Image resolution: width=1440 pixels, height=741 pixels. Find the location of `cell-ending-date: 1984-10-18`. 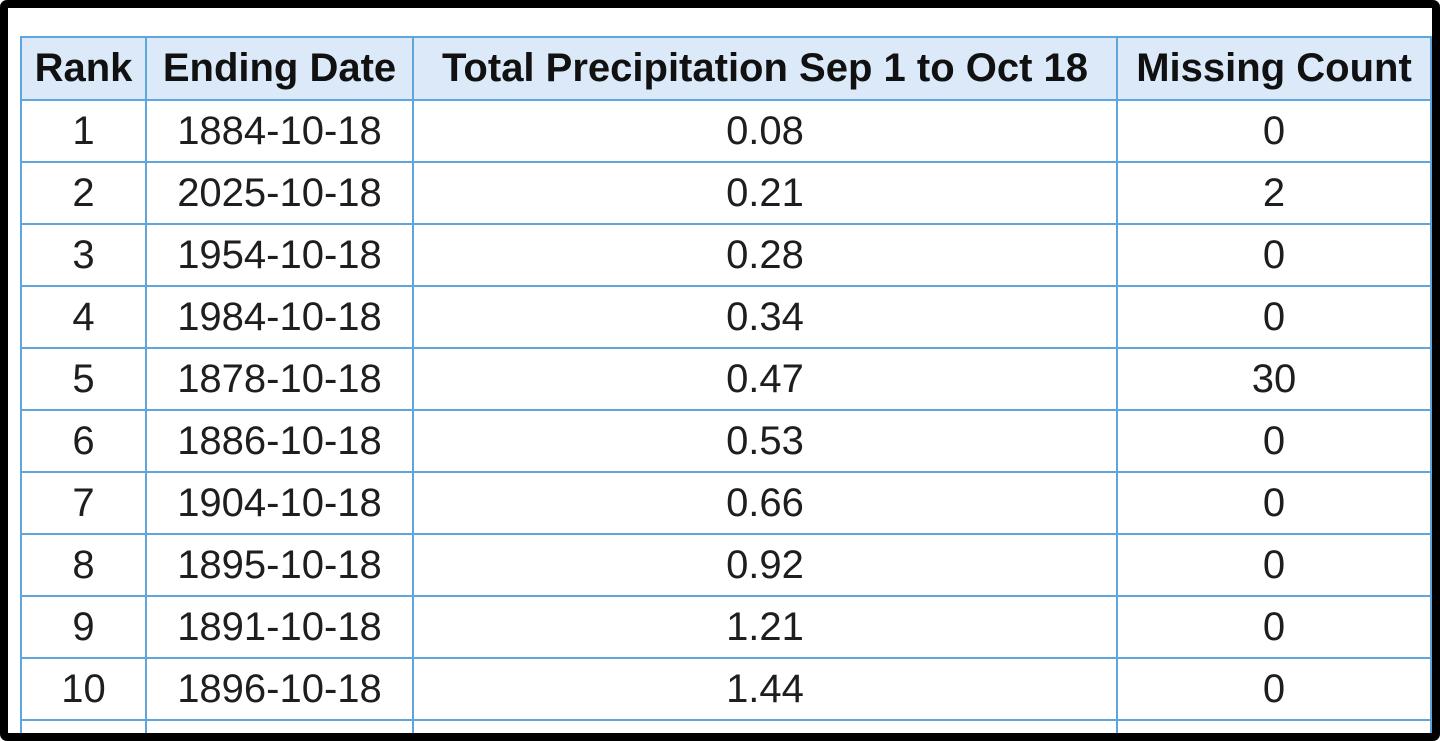

cell-ending-date: 1984-10-18 is located at coordinates (279, 317).